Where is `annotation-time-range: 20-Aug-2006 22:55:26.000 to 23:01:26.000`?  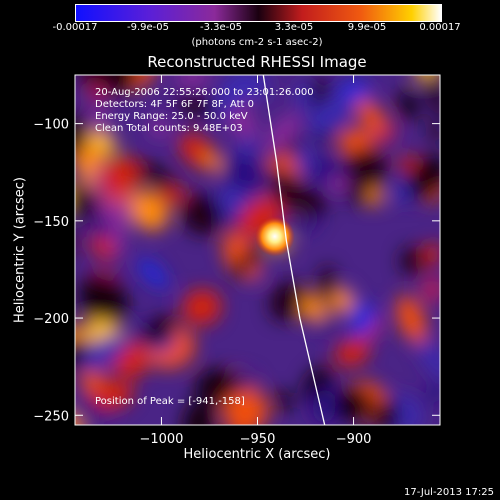 annotation-time-range: 20-Aug-2006 22:55:26.000 to 23:01:26.000 is located at coordinates (204, 92).